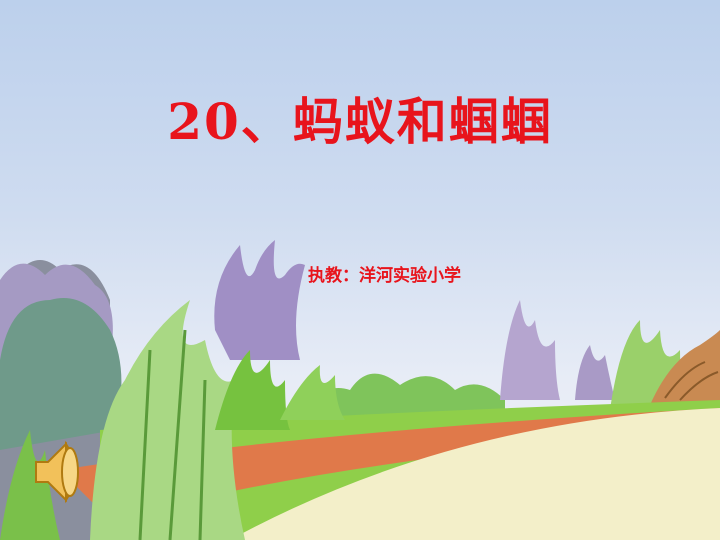 Image resolution: width=720 pixels, height=540 pixels. I want to click on author-line: 执教：洋河实验小学, so click(384, 276).